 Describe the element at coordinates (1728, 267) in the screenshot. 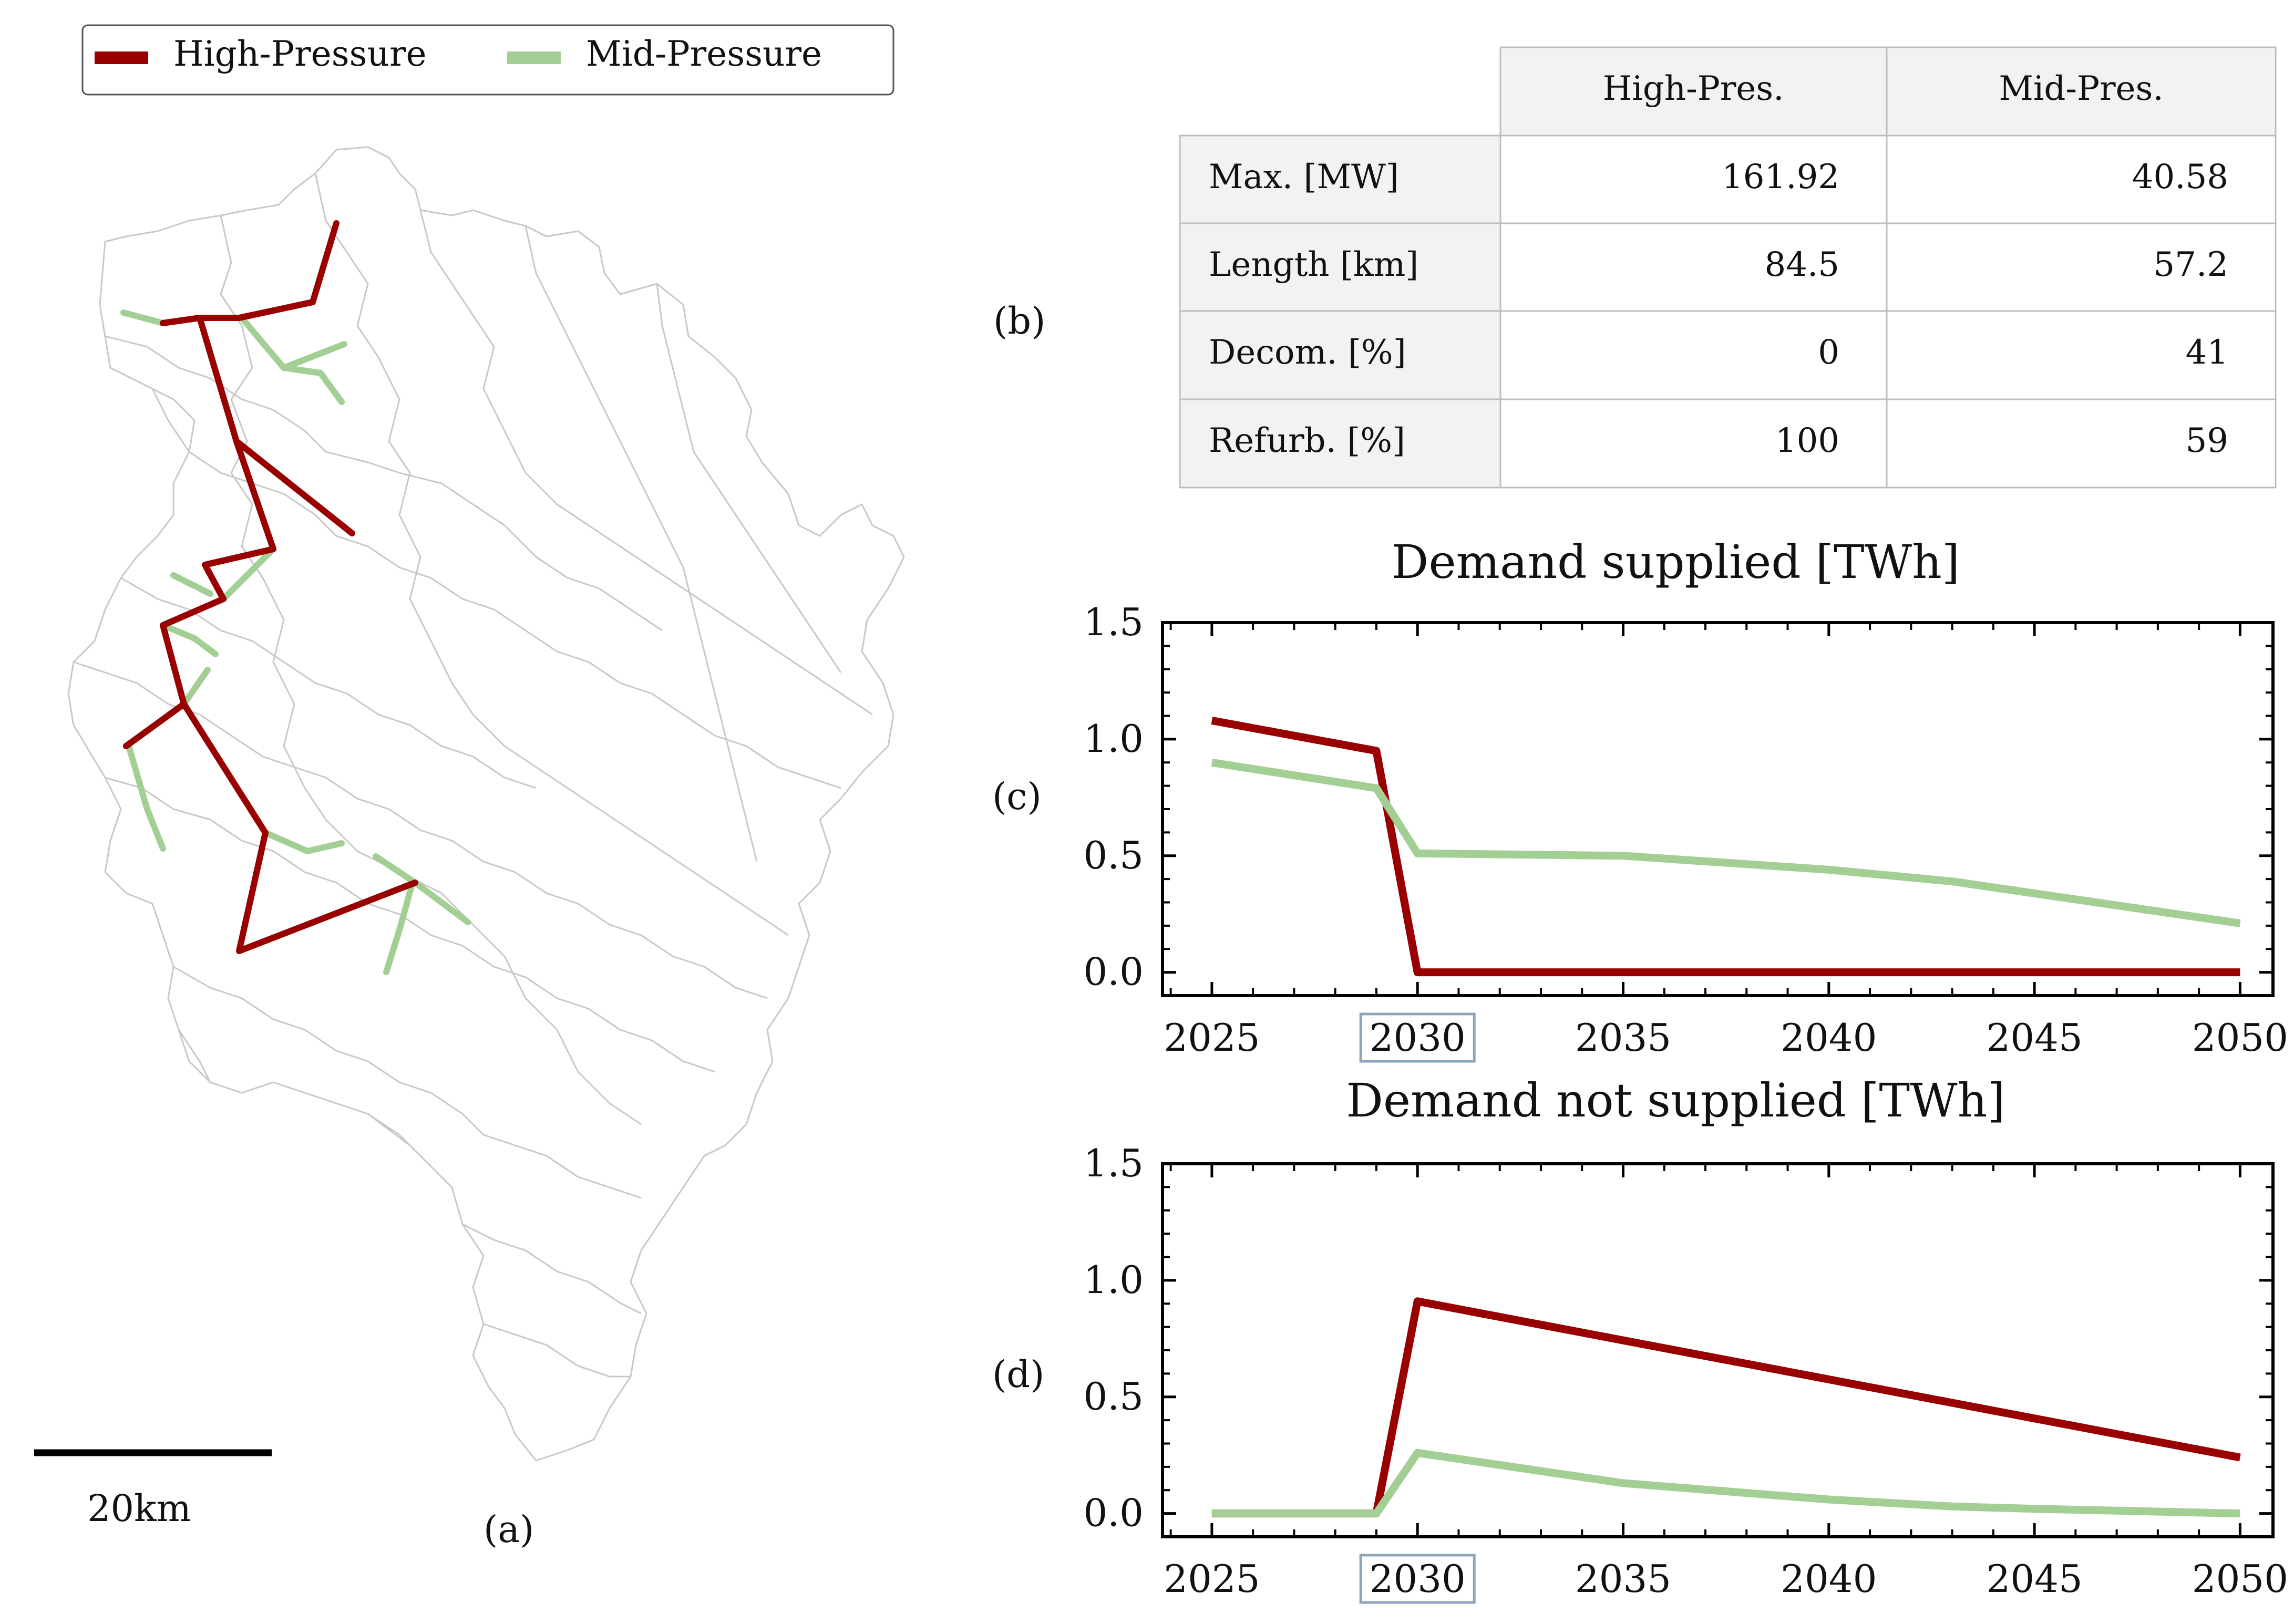

I see `table-grid` at that location.